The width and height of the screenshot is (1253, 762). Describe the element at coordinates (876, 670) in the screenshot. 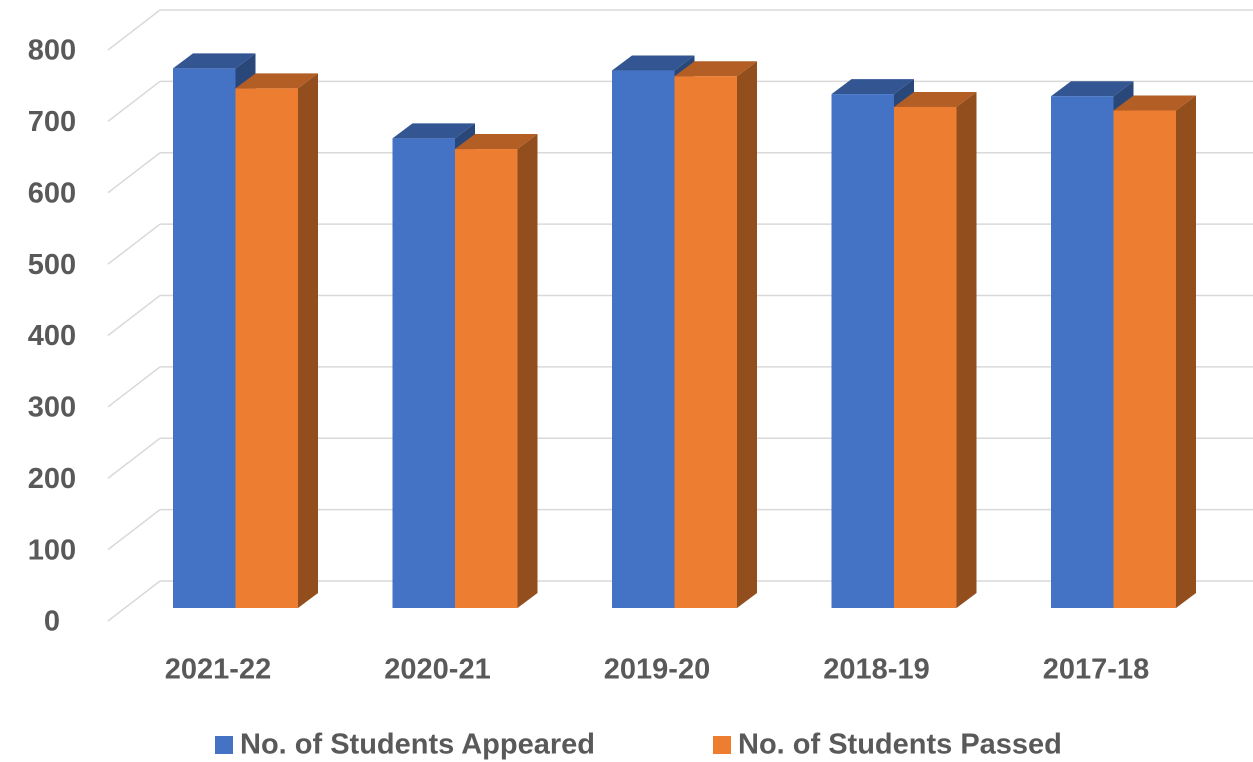

I see `x-tick-label: 2018-19` at that location.